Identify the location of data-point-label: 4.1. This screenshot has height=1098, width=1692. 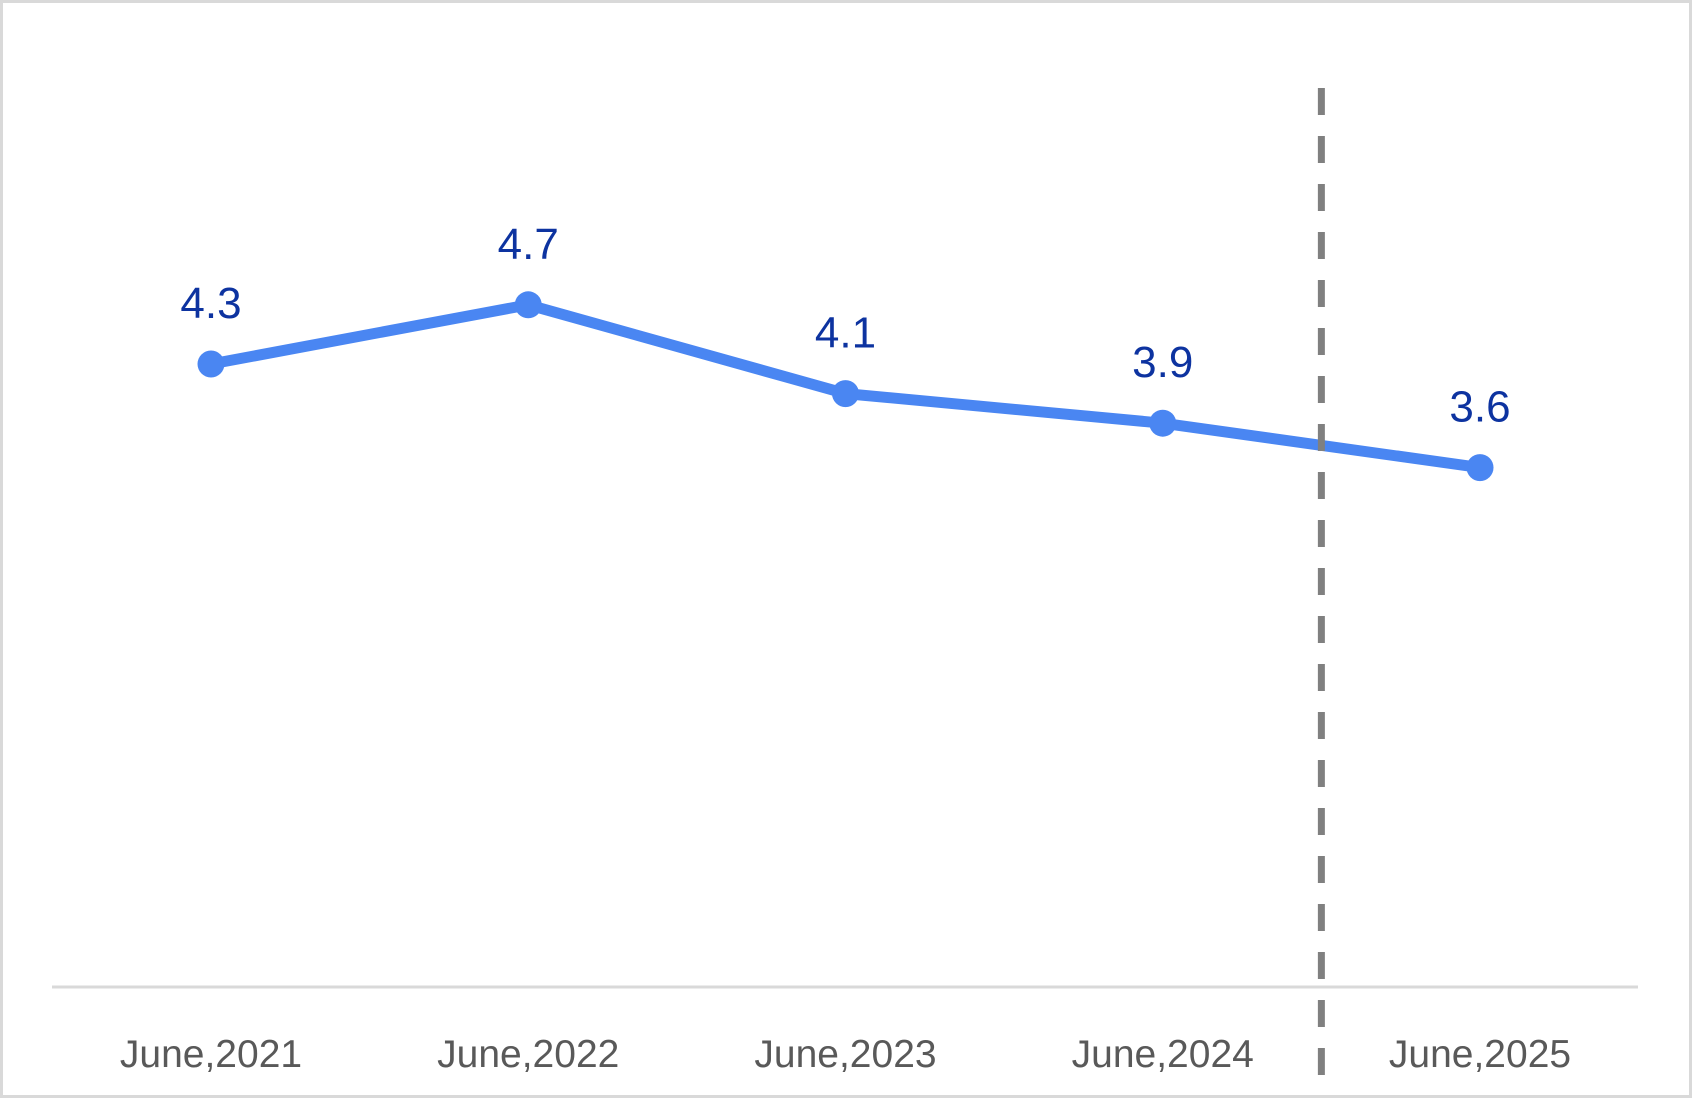
(845, 333).